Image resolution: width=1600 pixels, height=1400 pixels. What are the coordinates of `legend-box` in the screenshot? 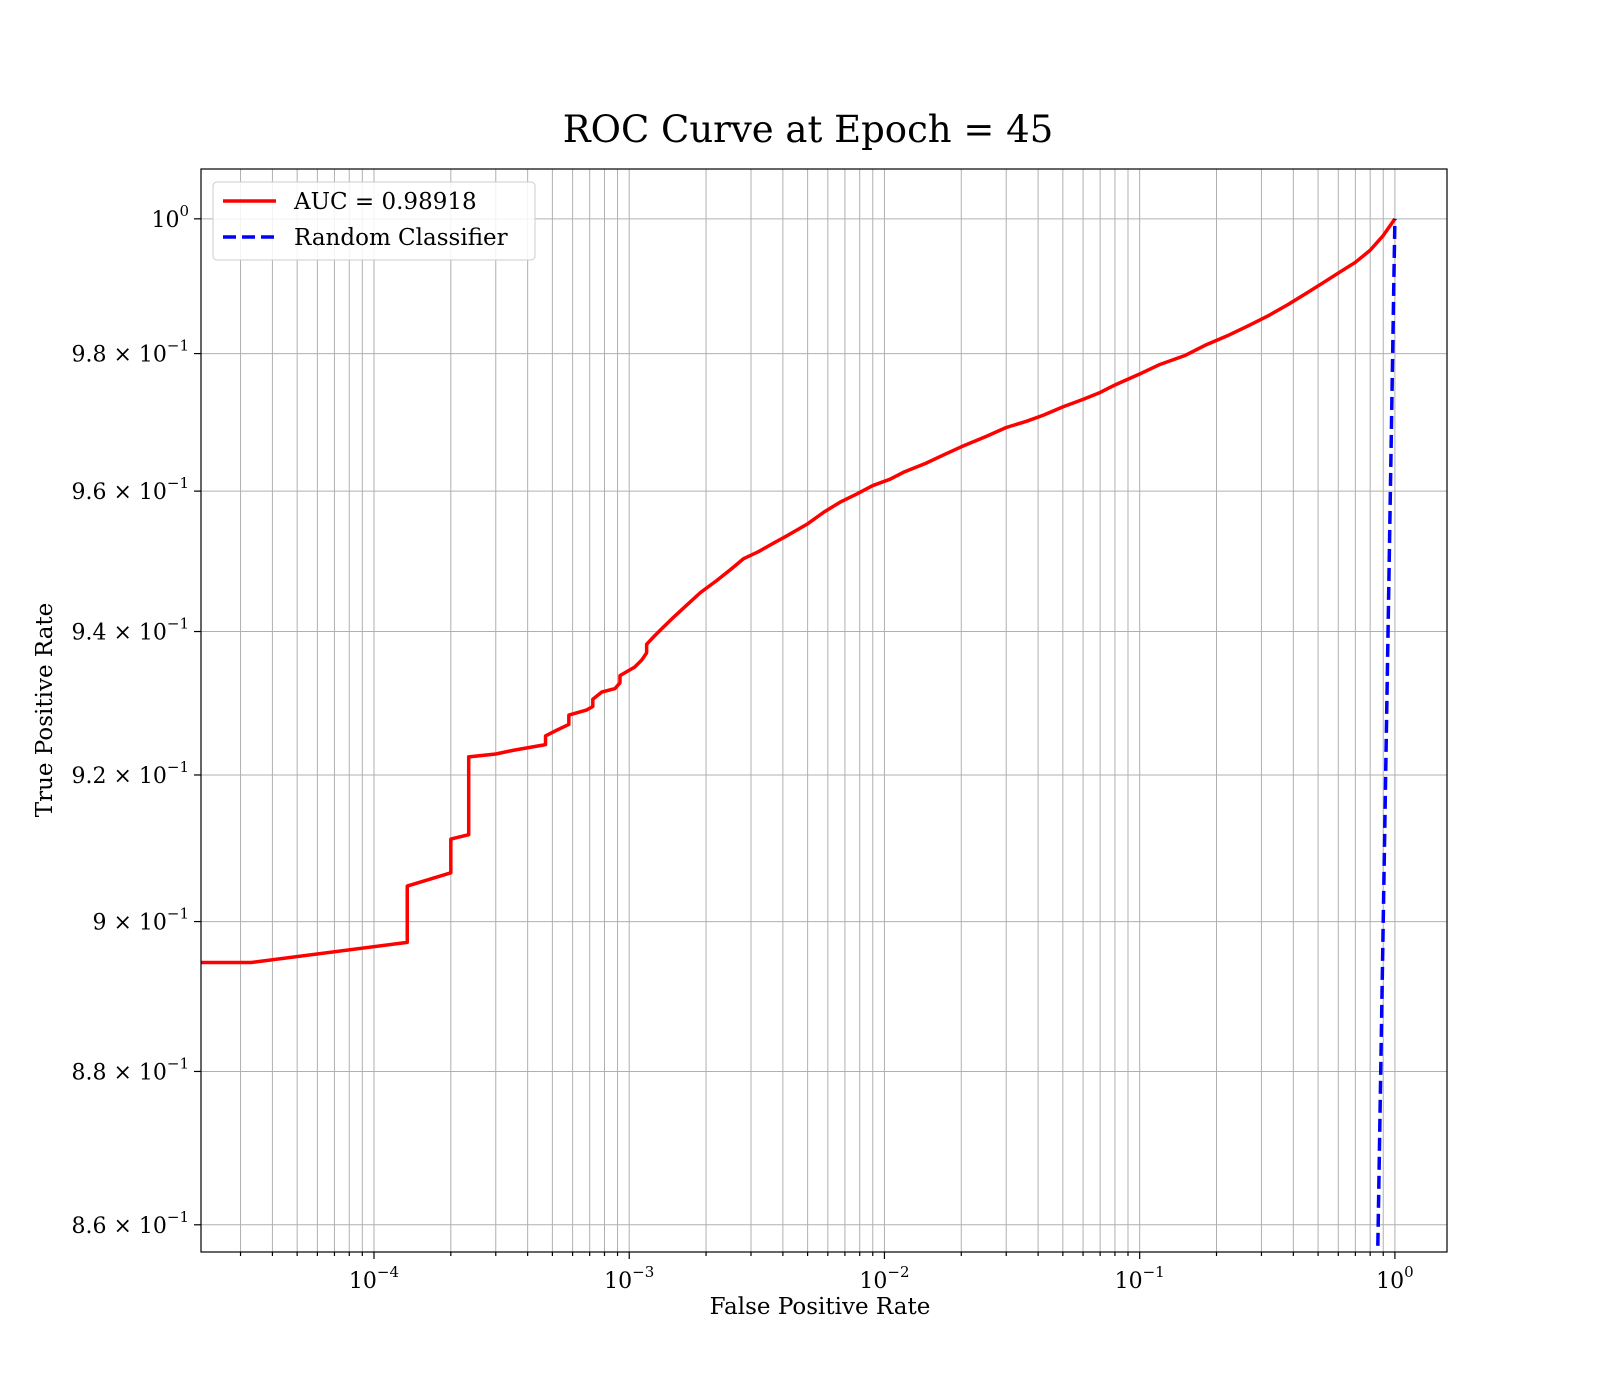 It's located at (374, 221).